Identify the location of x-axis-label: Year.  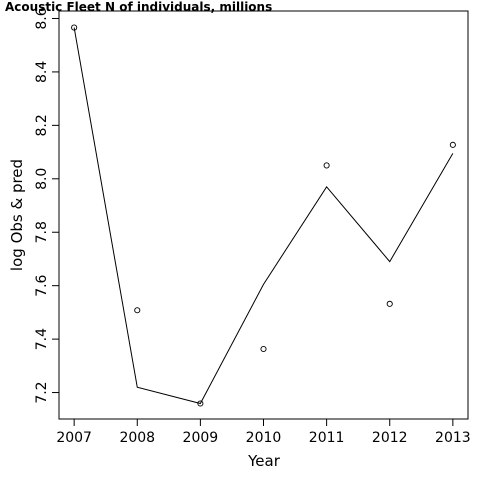
(264, 461).